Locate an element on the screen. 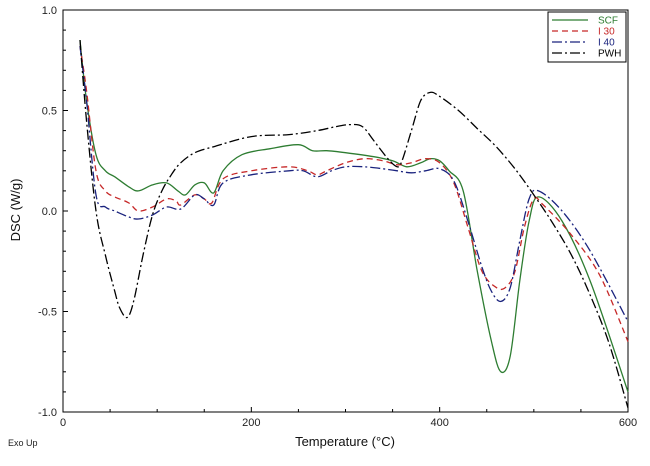 This screenshot has width=650, height=466. x-tick-label: 600 is located at coordinates (628, 423).